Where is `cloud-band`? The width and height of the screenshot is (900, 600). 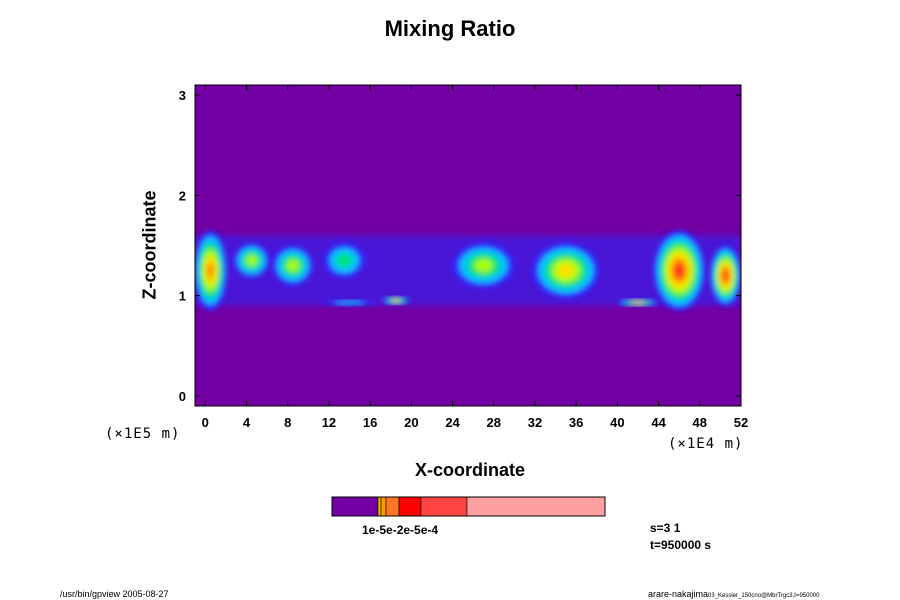
cloud-band is located at coordinates (468, 270).